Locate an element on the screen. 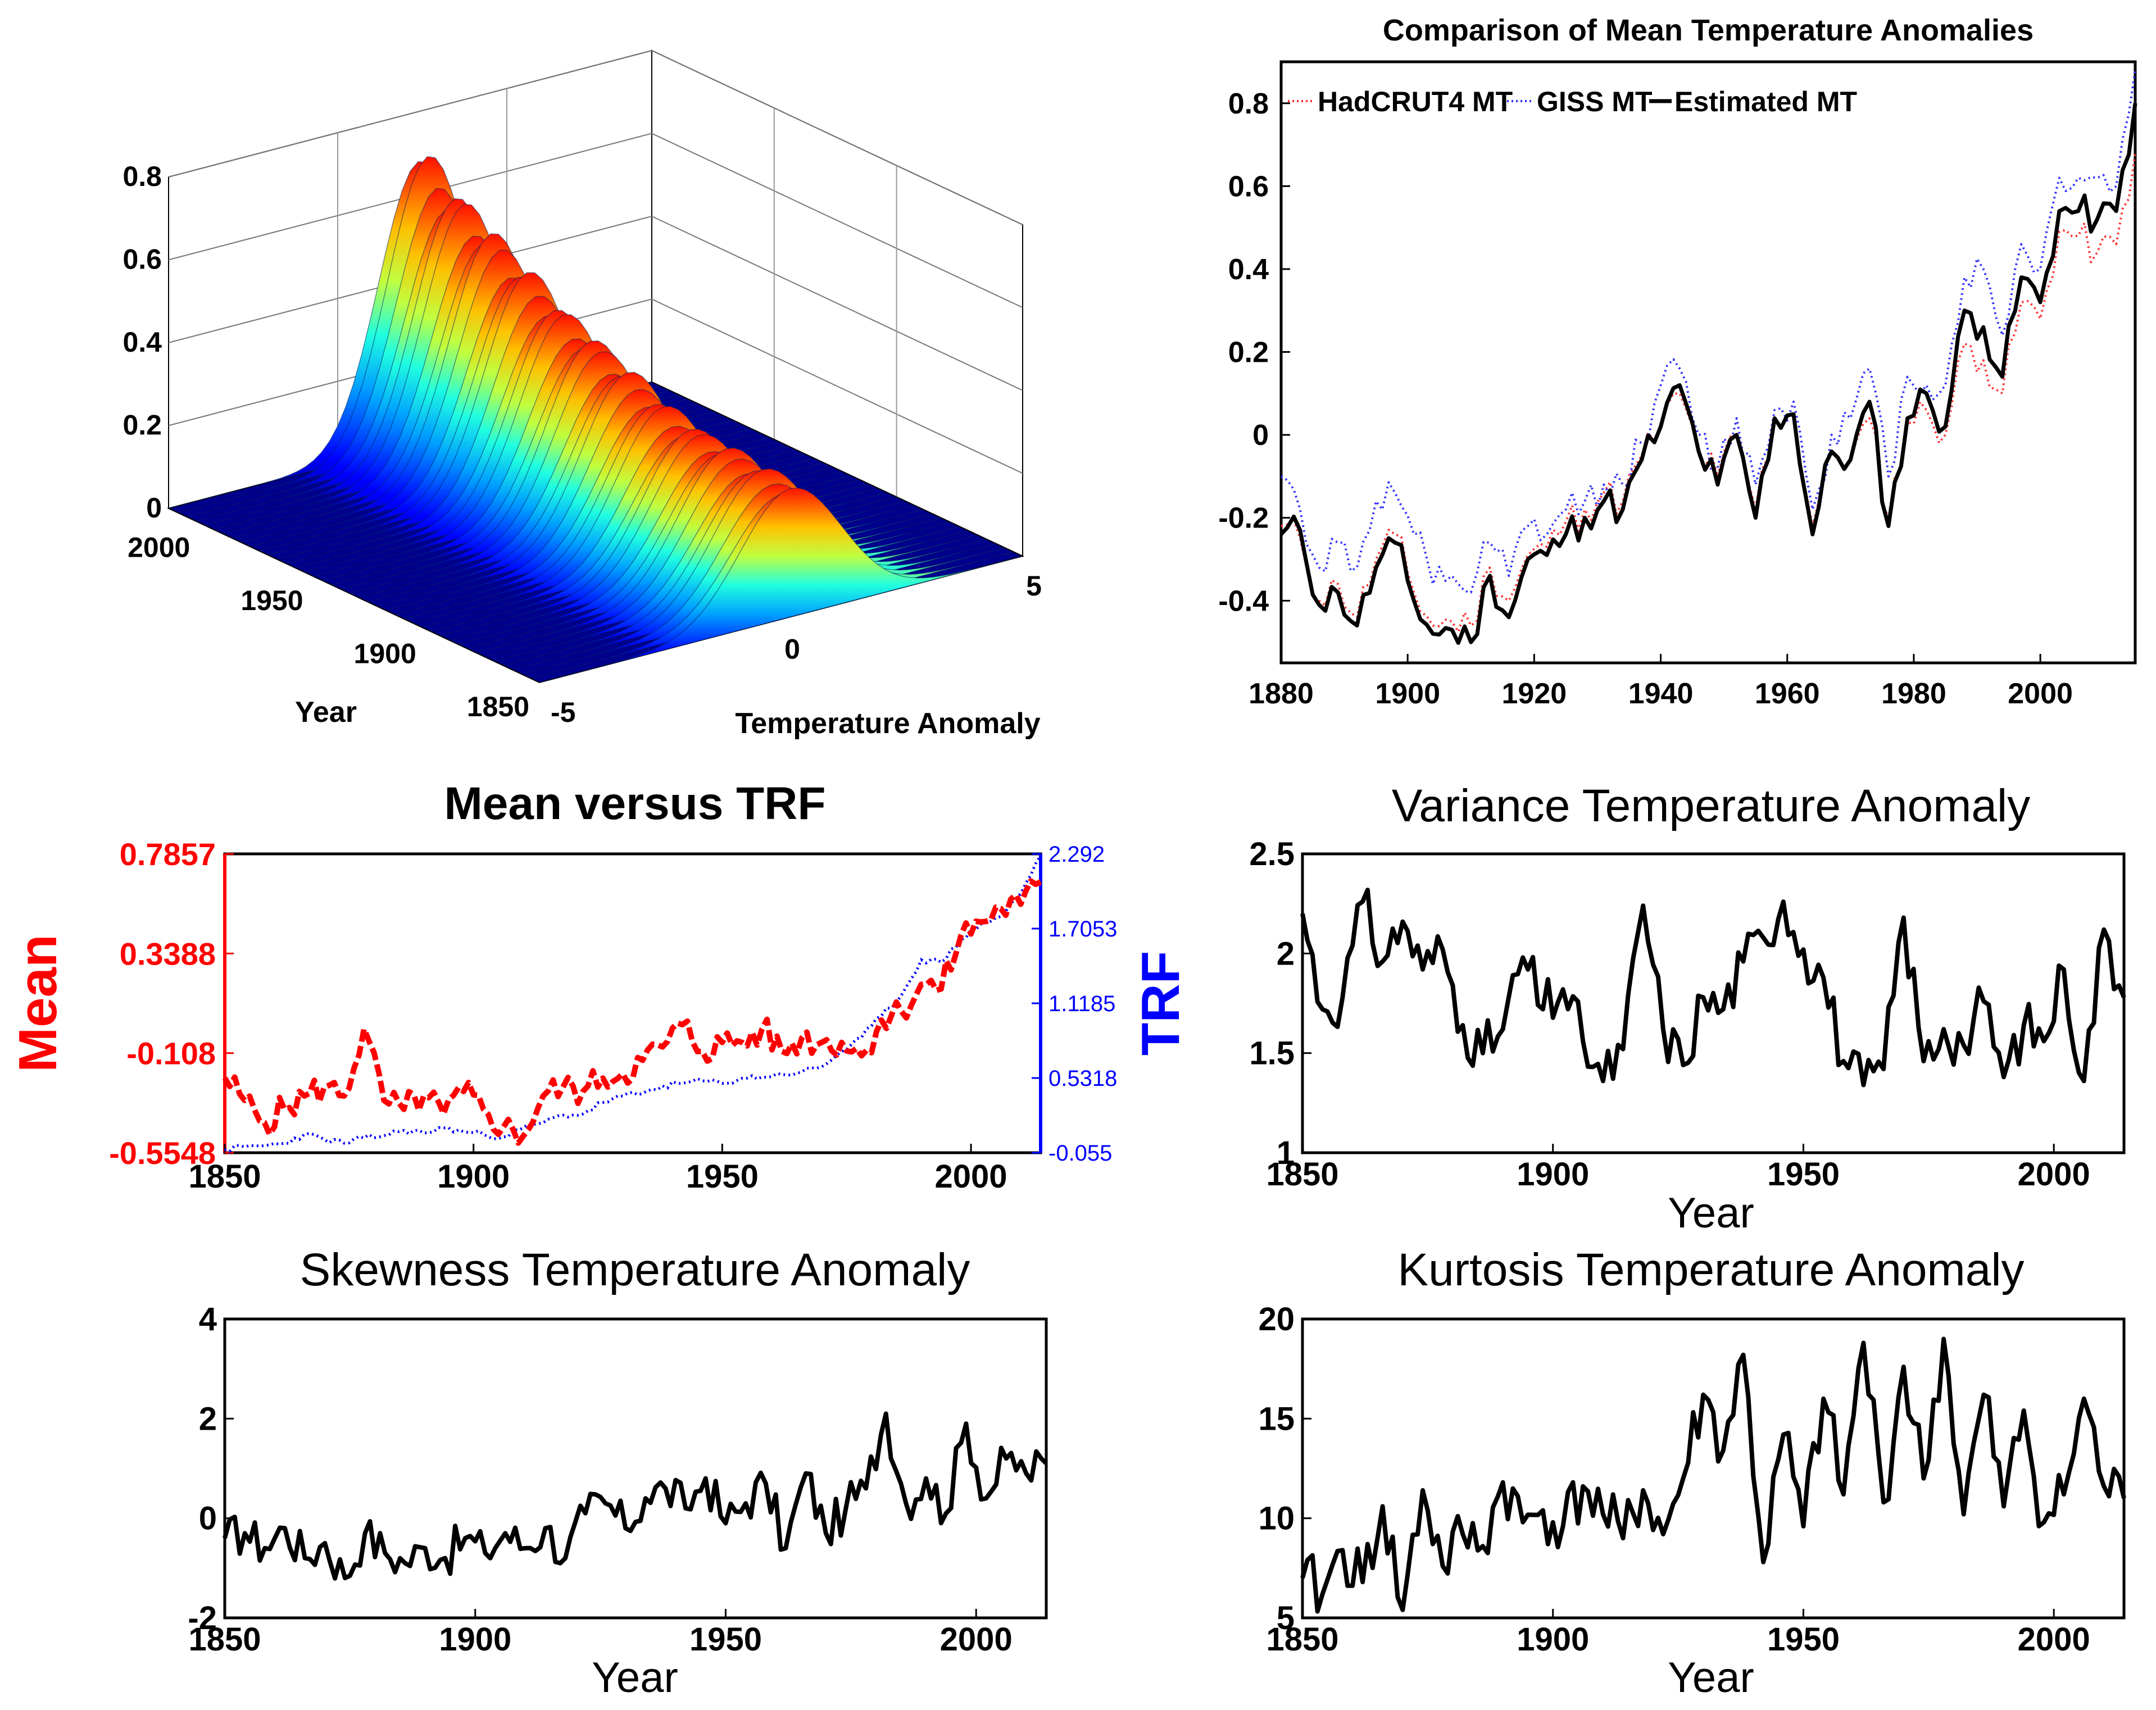  year-tick-label: 2000 is located at coordinates (159, 547).